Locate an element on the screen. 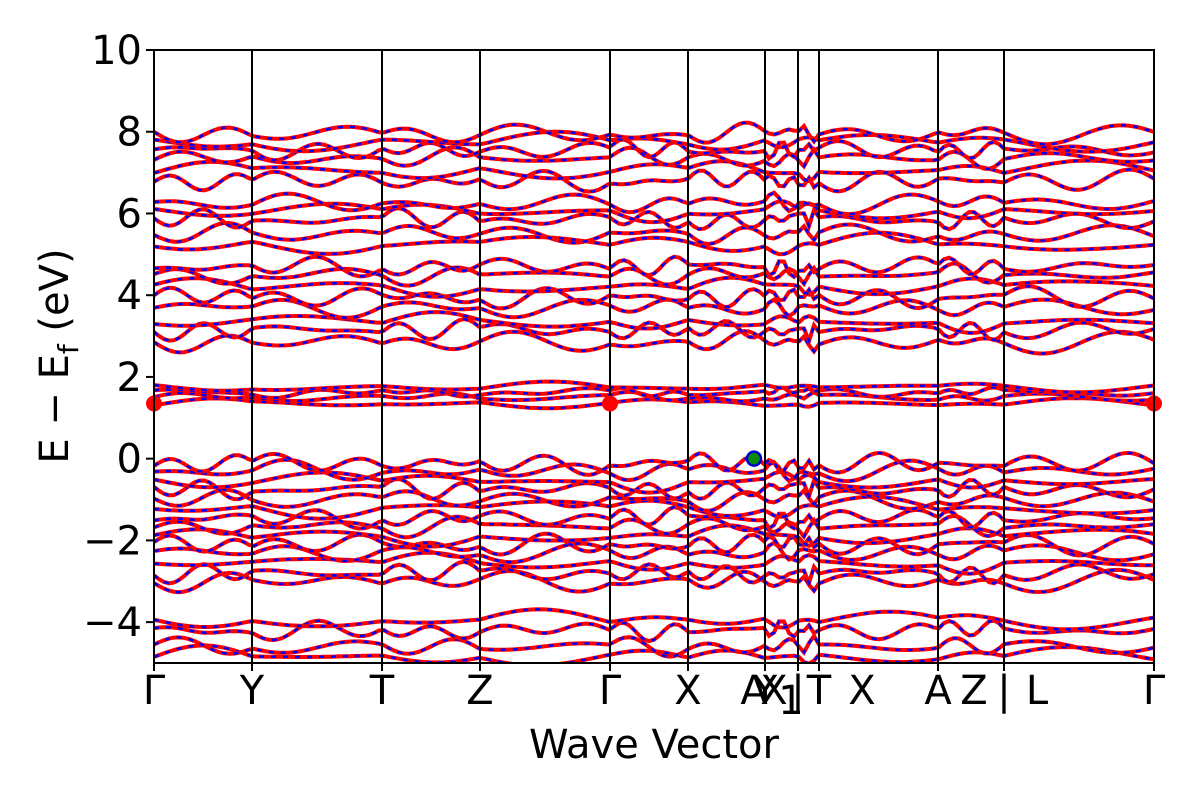  x-tick-label: 1 is located at coordinates (790, 701).